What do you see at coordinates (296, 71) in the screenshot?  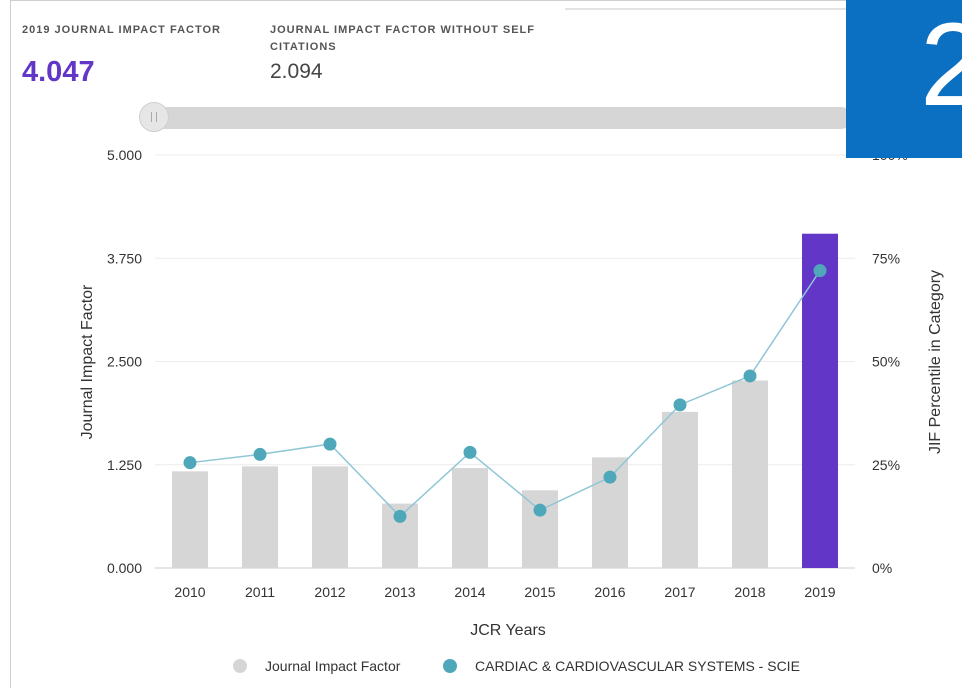 I see `jif-without-self-citations-value: 2.094` at bounding box center [296, 71].